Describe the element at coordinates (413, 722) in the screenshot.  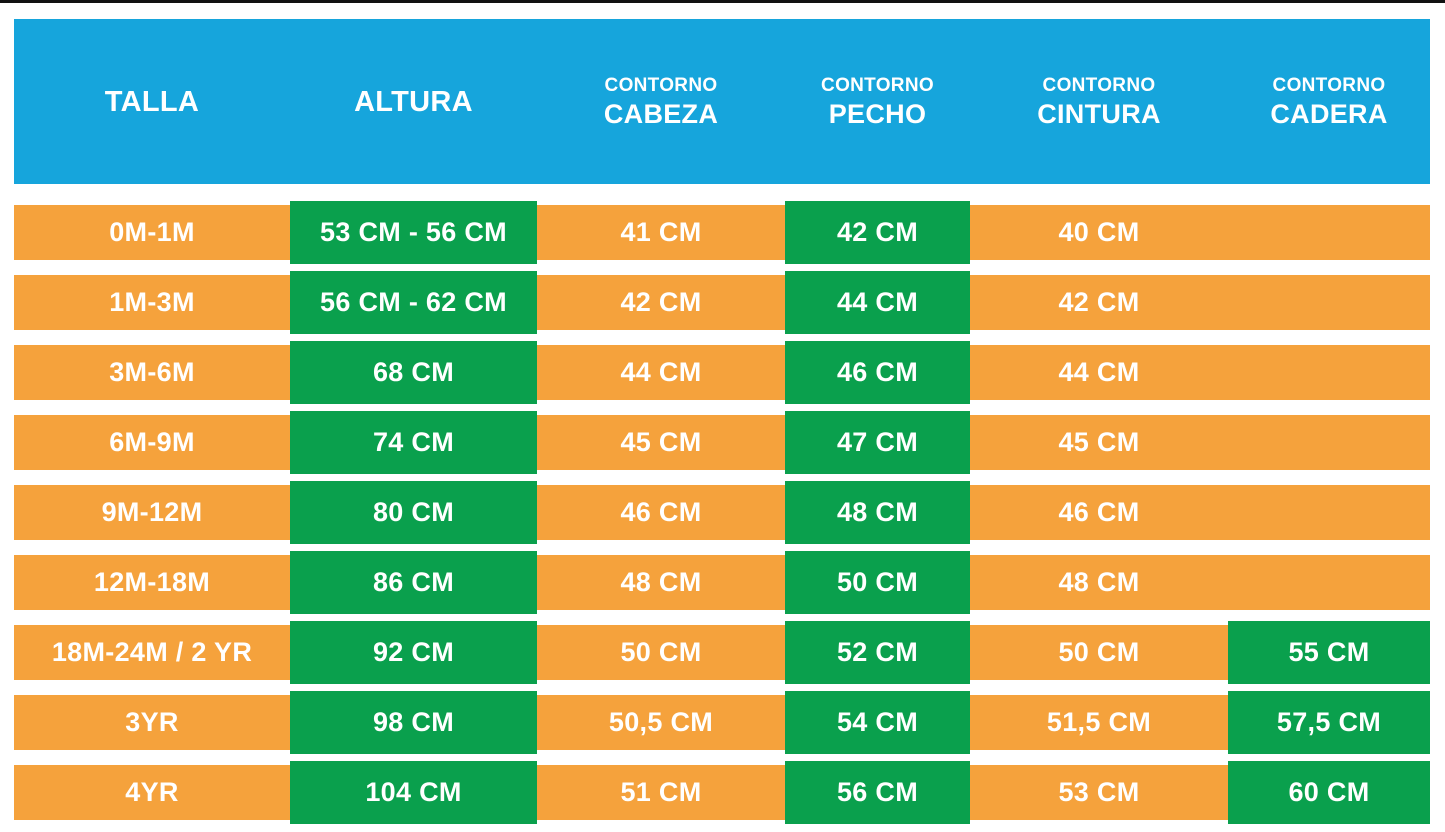
I see `cell-altura: 98 CM` at that location.